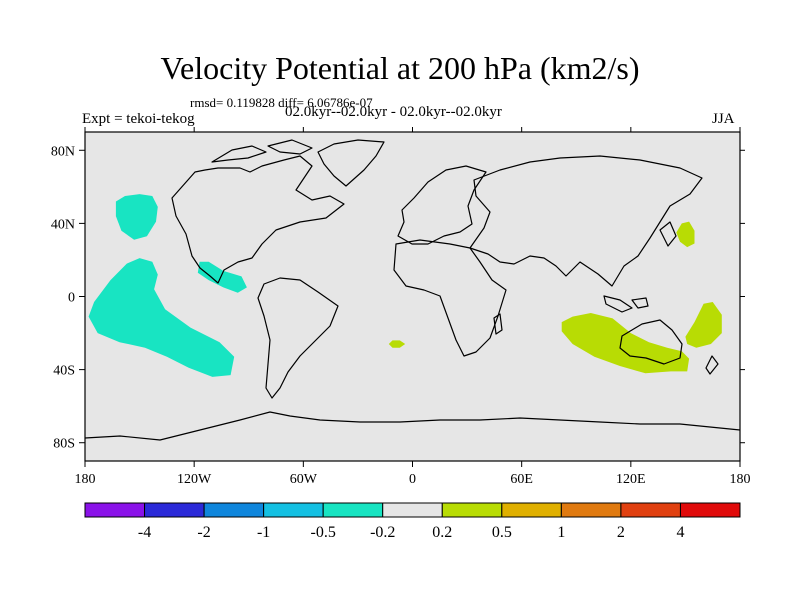 This screenshot has height=600, width=800. What do you see at coordinates (680, 532) in the screenshot?
I see `colorbar-label: 4` at bounding box center [680, 532].